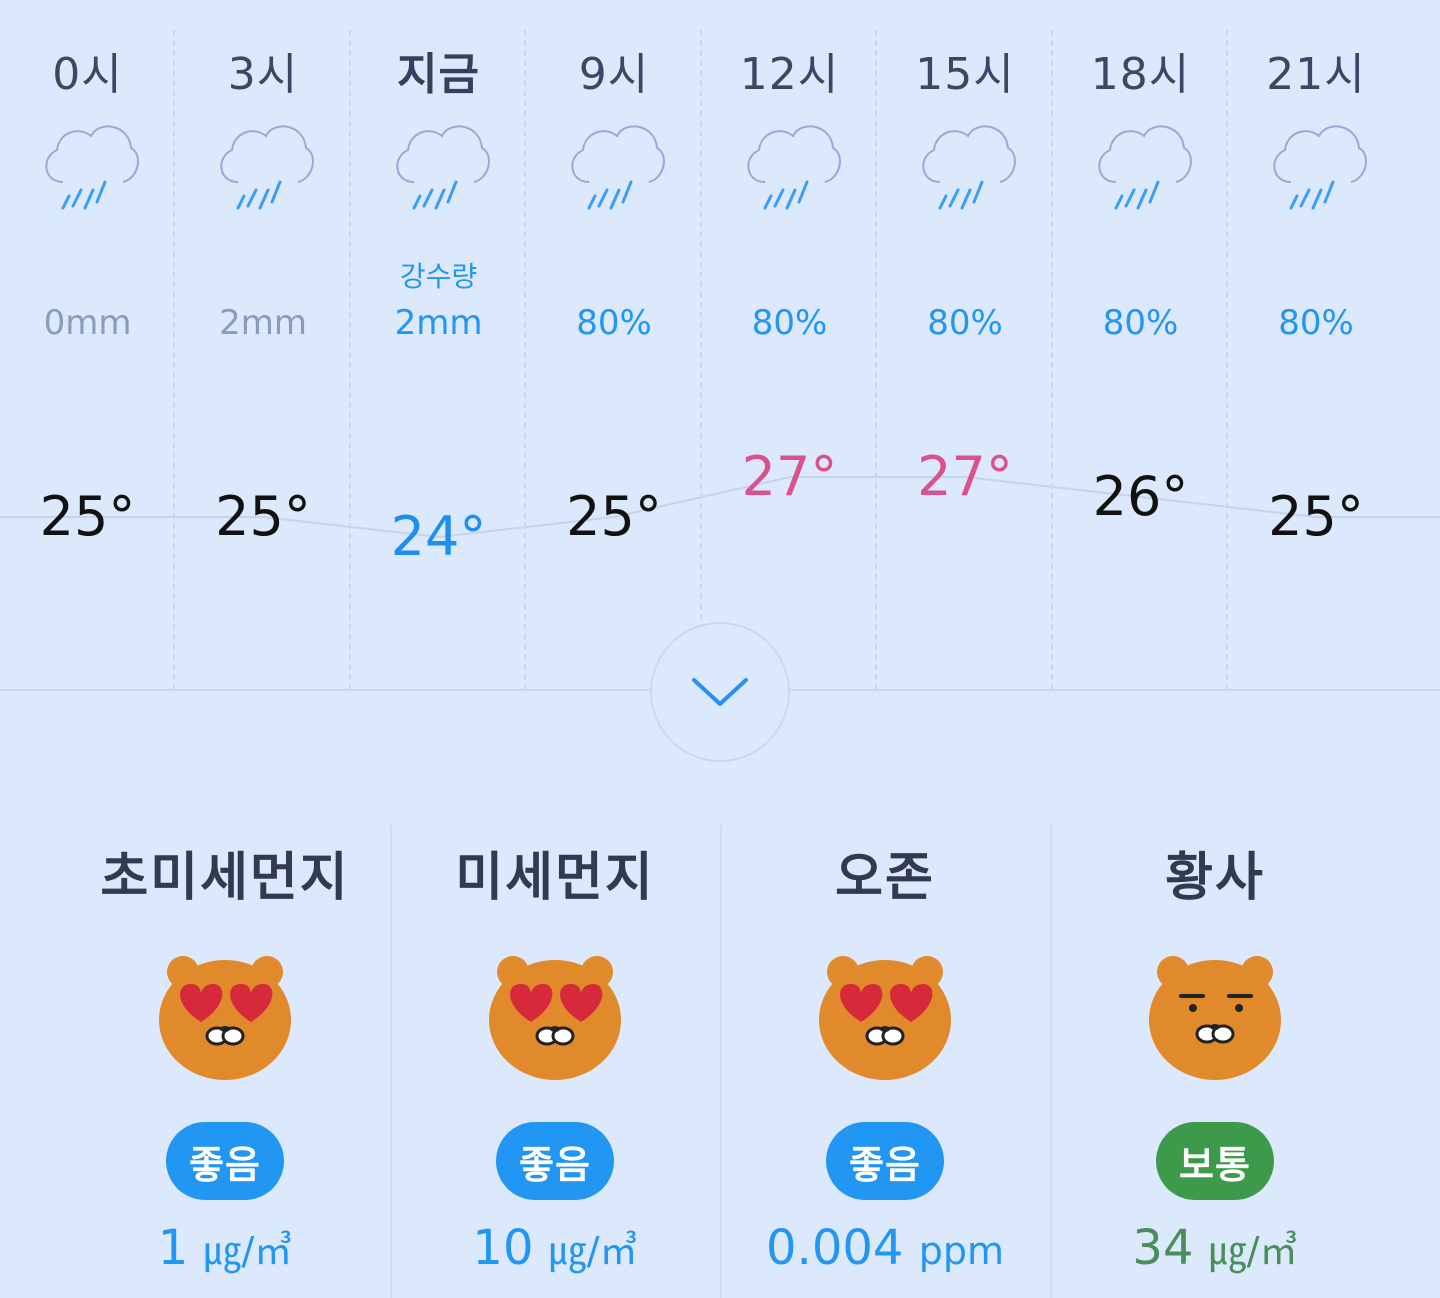 The image size is (1440, 1298). Describe the element at coordinates (1140, 496) in the screenshot. I see `temperature-value: 26°` at that location.